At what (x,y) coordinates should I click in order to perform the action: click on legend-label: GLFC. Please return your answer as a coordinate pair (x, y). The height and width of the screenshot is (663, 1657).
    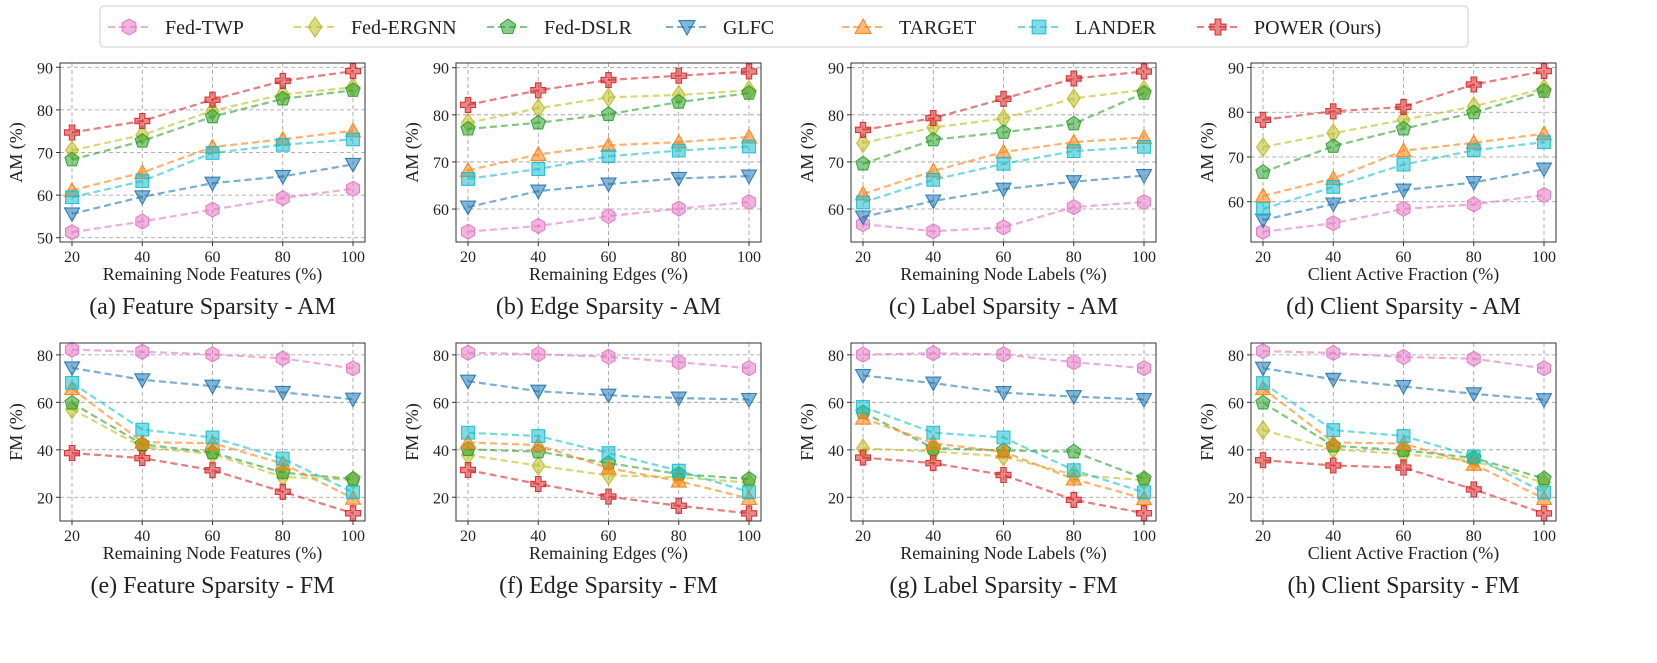
    Looking at the image, I should click on (748, 28).